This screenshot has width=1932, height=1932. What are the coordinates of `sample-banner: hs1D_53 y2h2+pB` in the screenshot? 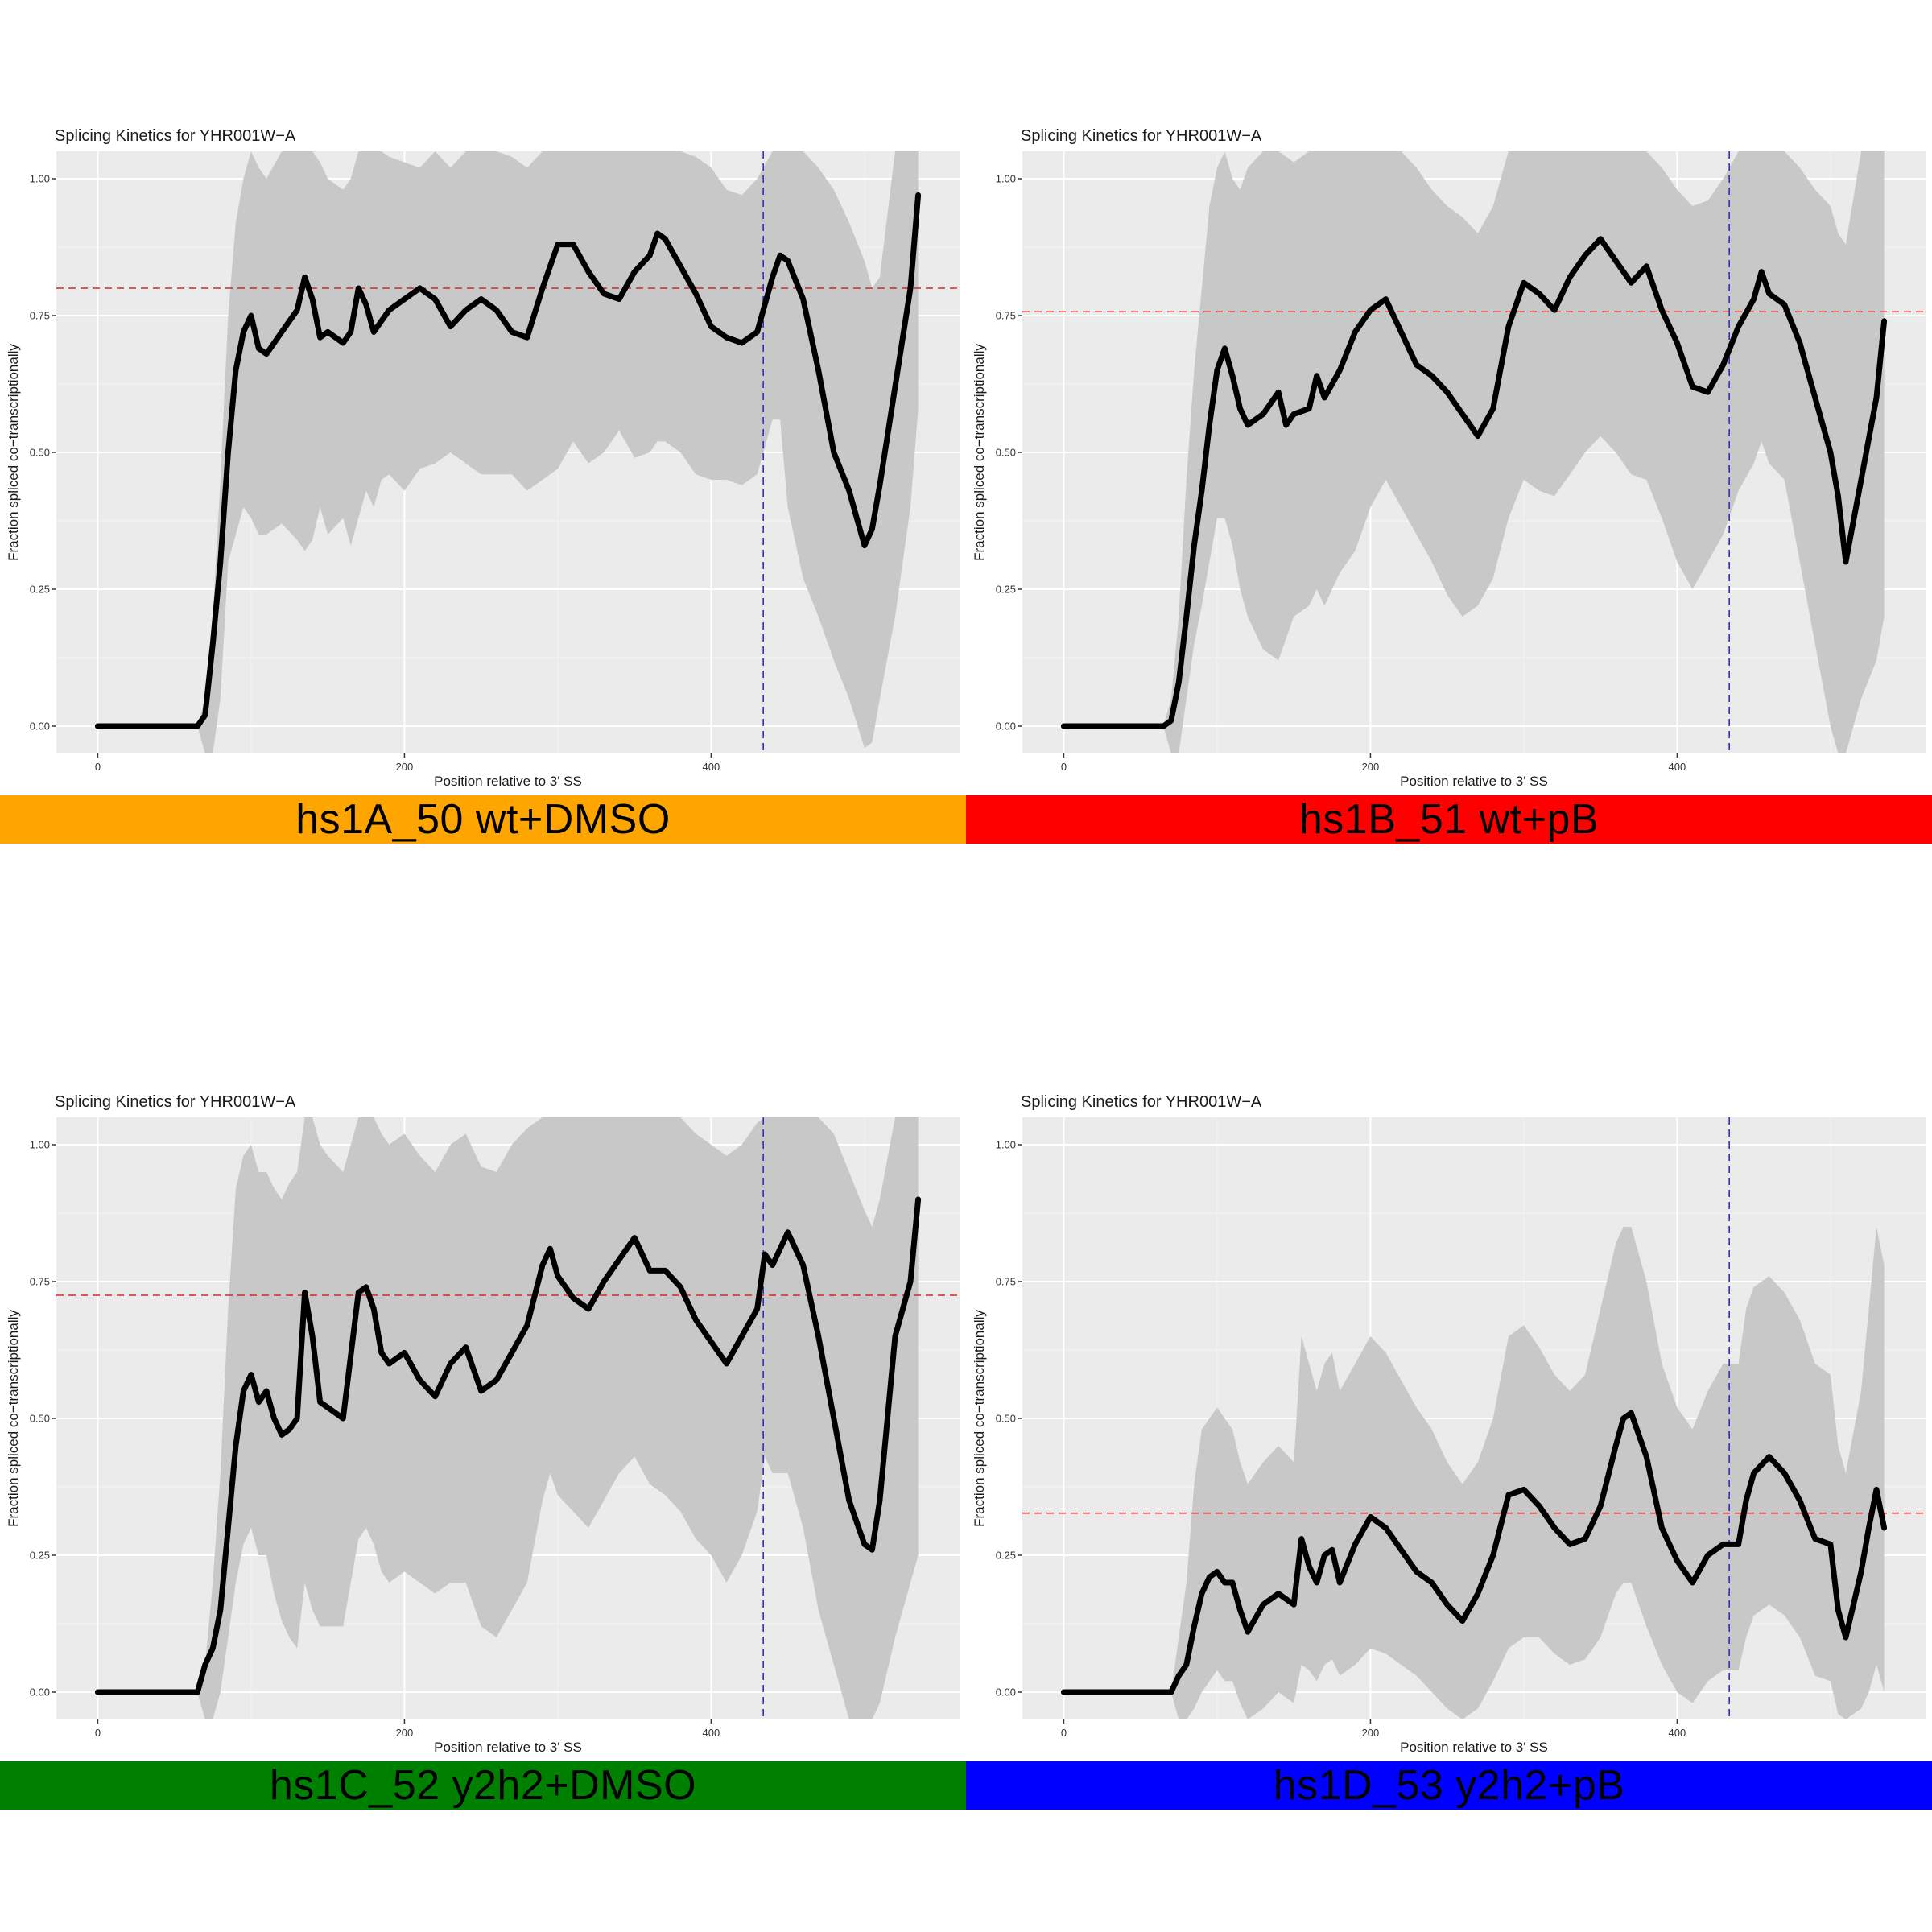 It's located at (1449, 1785).